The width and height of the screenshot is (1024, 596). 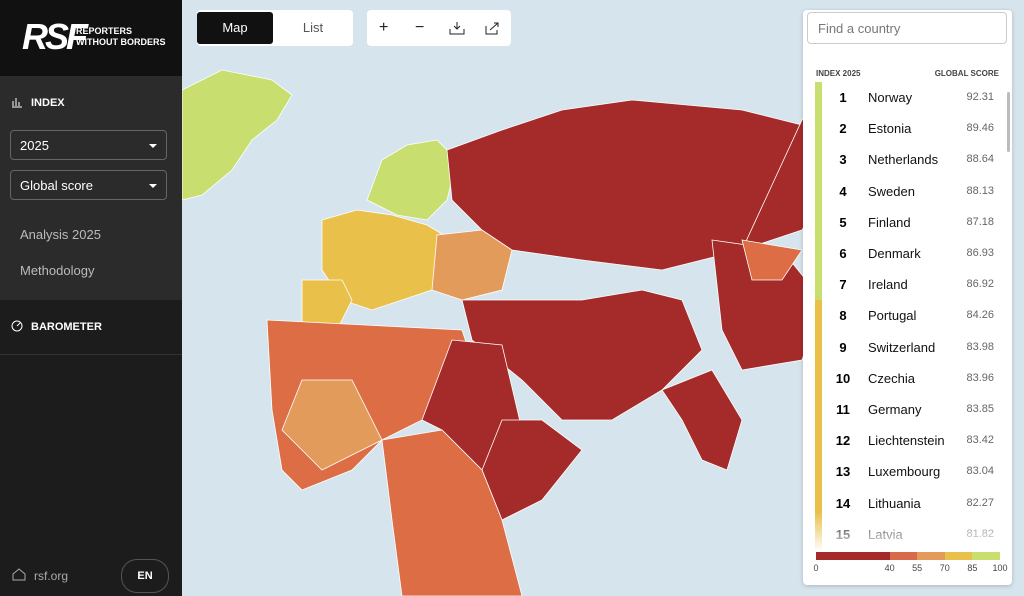 What do you see at coordinates (17, 103) in the screenshot?
I see `index-icon` at bounding box center [17, 103].